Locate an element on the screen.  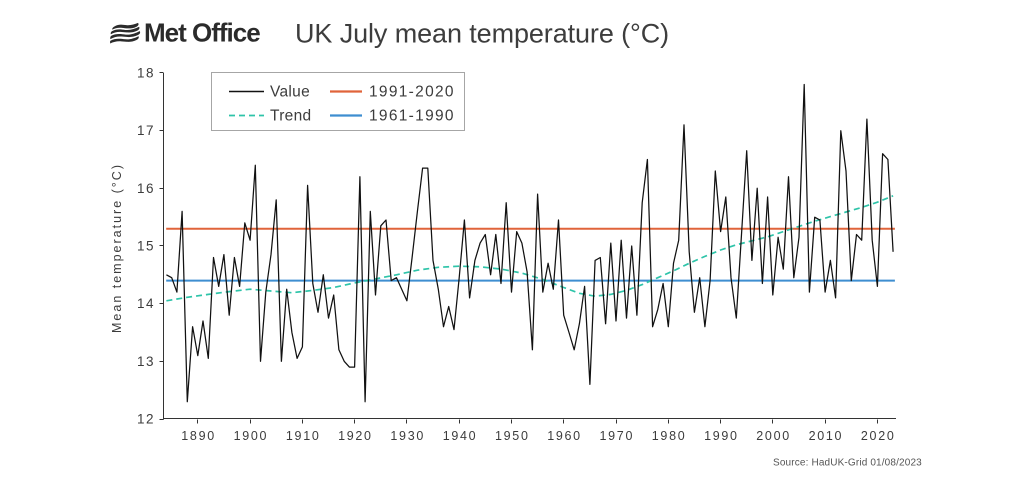
svg-text: UK July mean temperature (°C) is located at coordinates (482, 34).